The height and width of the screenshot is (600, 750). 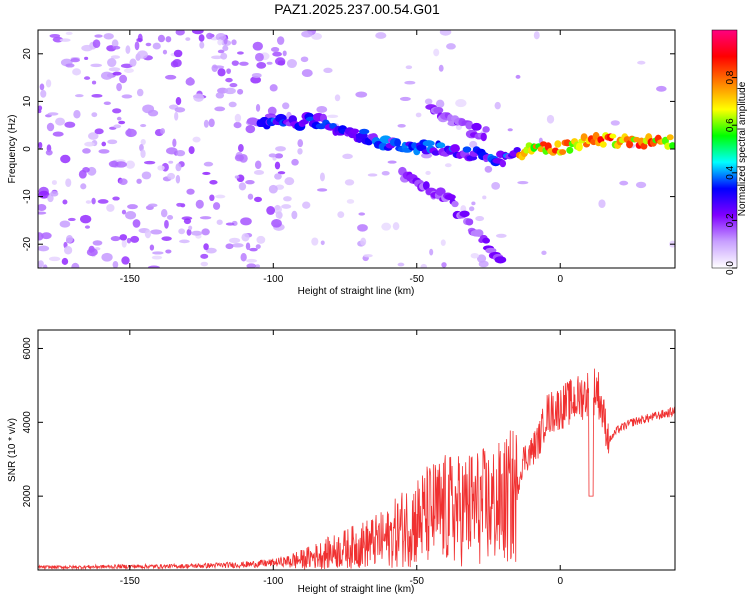 I want to click on x-tick-label: -100, so click(x=273, y=581).